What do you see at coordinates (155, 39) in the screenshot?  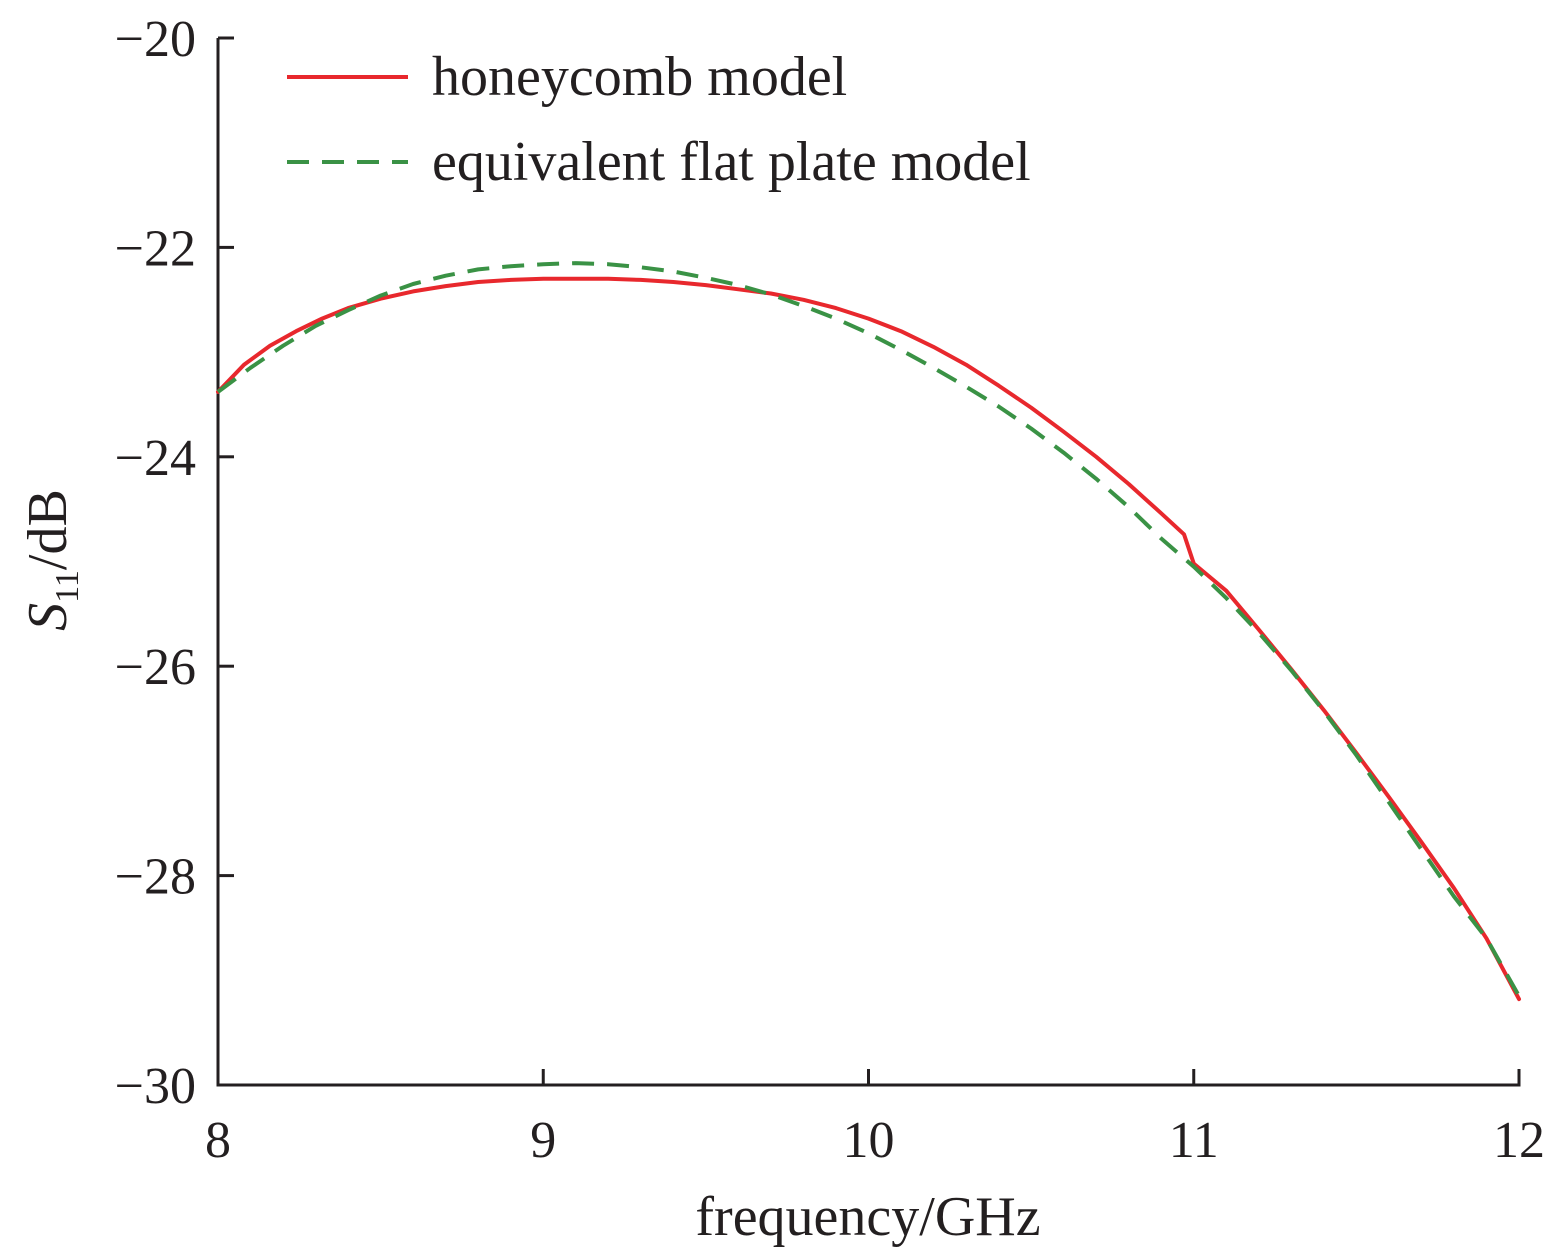 I see `y-tick-label: −20` at bounding box center [155, 39].